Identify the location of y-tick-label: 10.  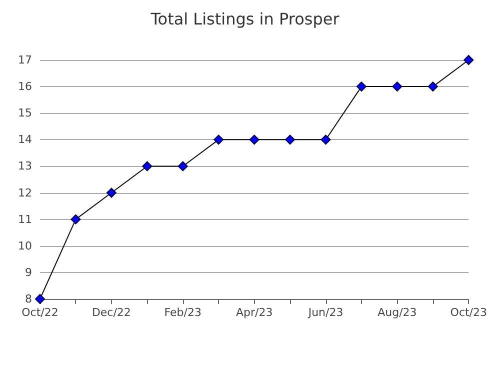
(25, 245).